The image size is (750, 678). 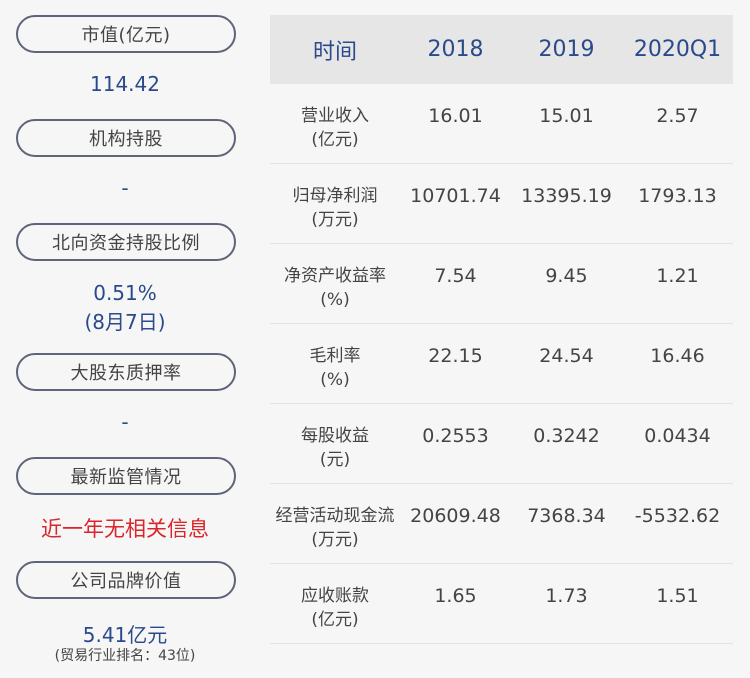 What do you see at coordinates (335, 608) in the screenshot?
I see `row-label: 应收账款 (亿元)` at bounding box center [335, 608].